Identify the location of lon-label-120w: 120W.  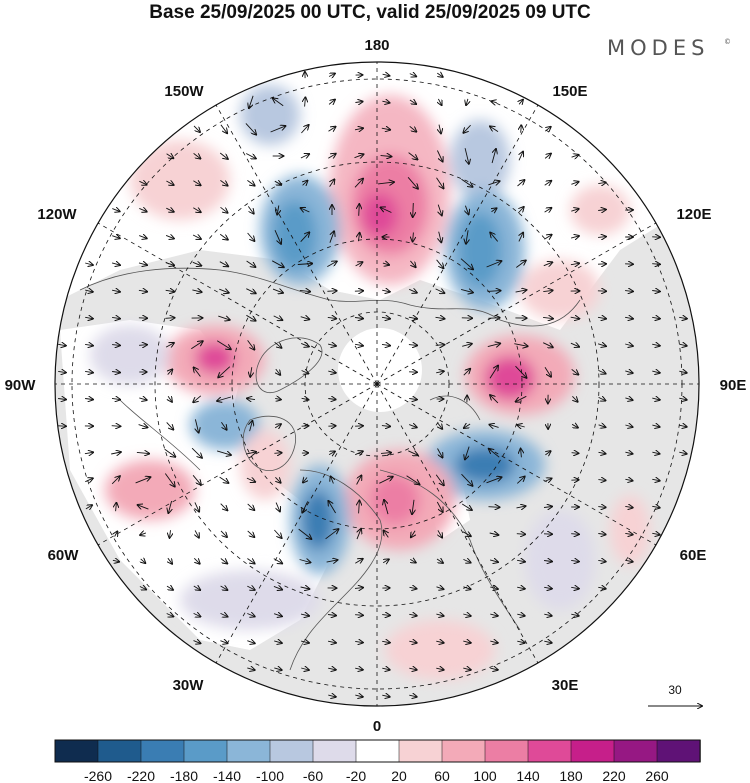
(57, 214).